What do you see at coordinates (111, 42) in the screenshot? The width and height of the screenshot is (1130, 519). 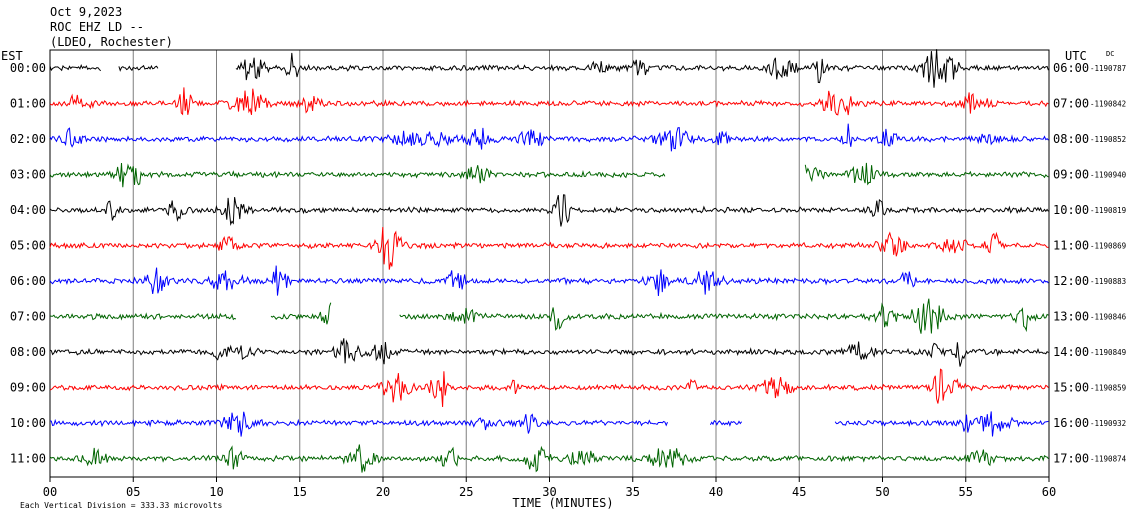 I see `station-network: (LDEO, Rochester)` at bounding box center [111, 42].